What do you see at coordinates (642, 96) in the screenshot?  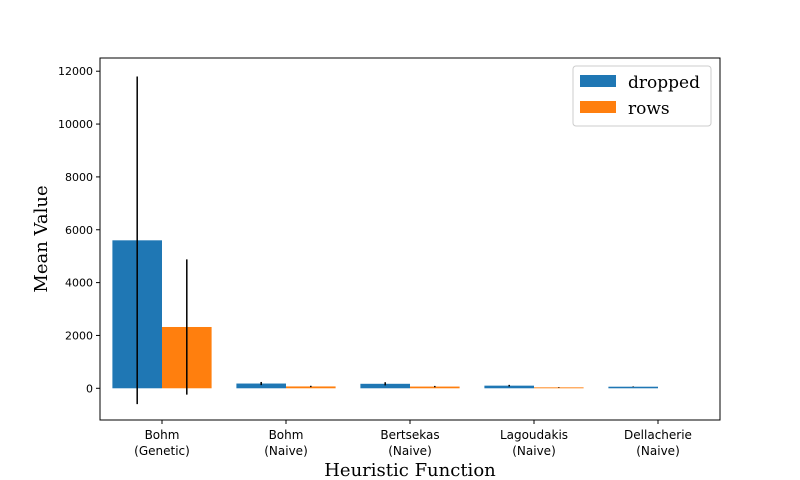 I see `legend: dropped rows` at bounding box center [642, 96].